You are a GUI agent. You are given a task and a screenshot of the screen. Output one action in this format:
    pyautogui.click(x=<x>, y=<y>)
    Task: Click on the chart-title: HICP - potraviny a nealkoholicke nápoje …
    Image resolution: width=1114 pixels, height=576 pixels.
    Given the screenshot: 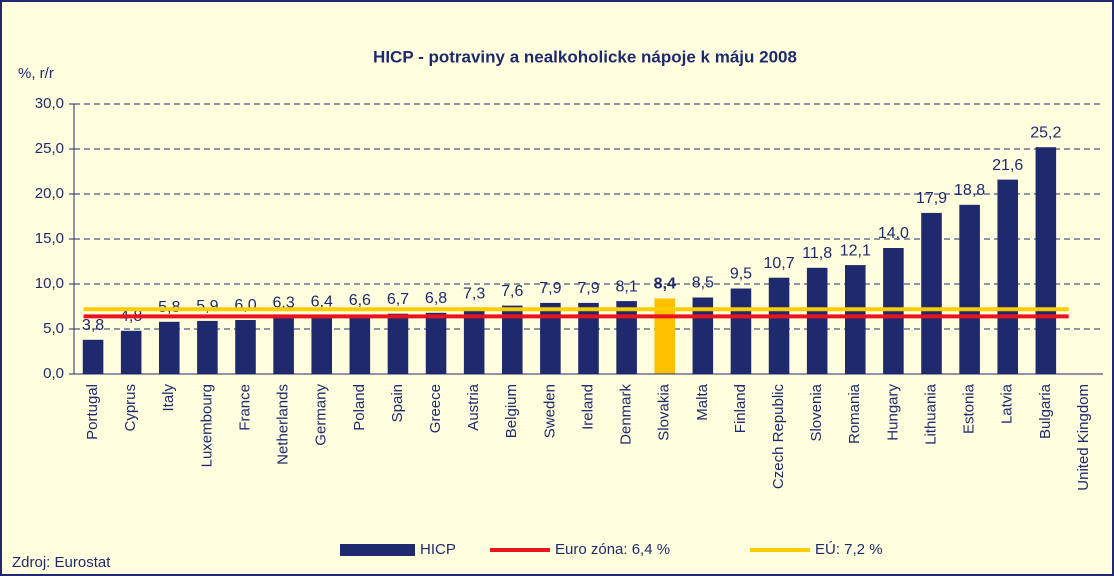 What is the action you would take?
    pyautogui.click(x=585, y=56)
    